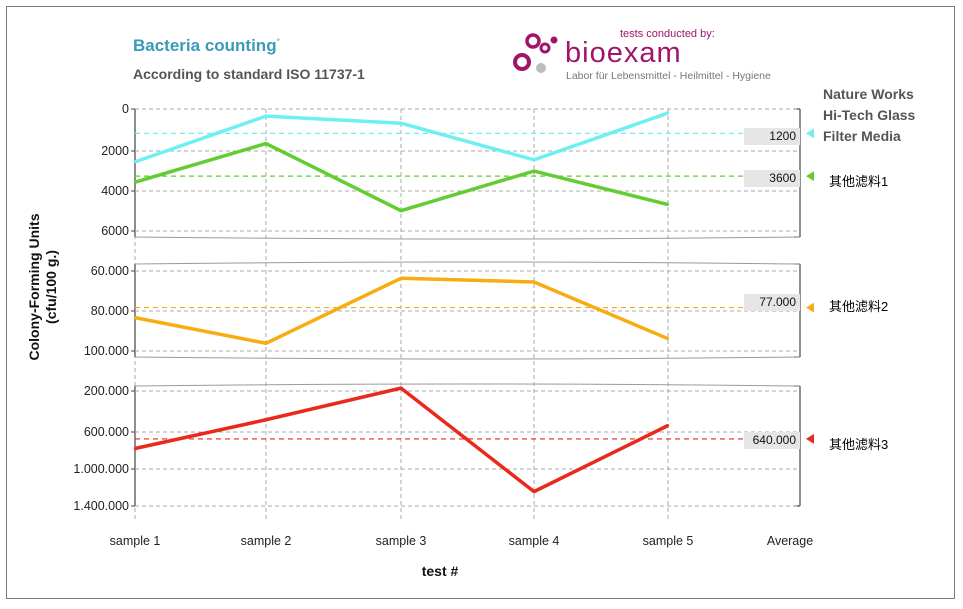 This screenshot has height=609, width=963. What do you see at coordinates (467, 358) in the screenshot?
I see `panel-2-break-bottom` at bounding box center [467, 358].